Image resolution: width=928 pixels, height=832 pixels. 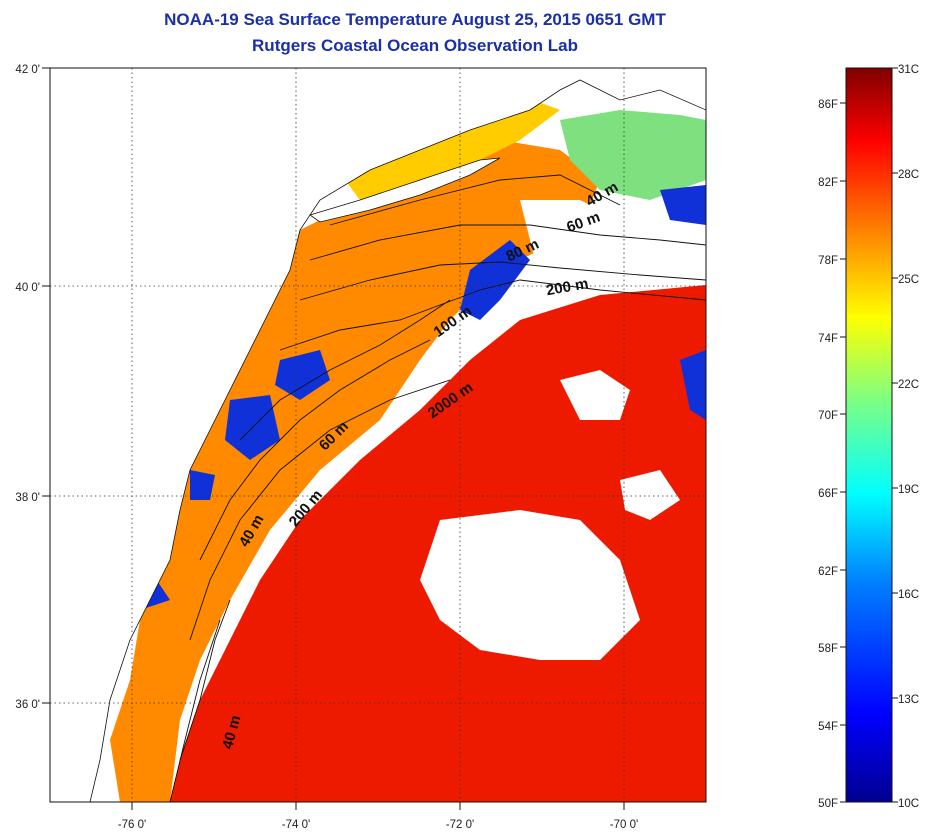 I want to click on lon-tick-label: -70 0', so click(x=624, y=825).